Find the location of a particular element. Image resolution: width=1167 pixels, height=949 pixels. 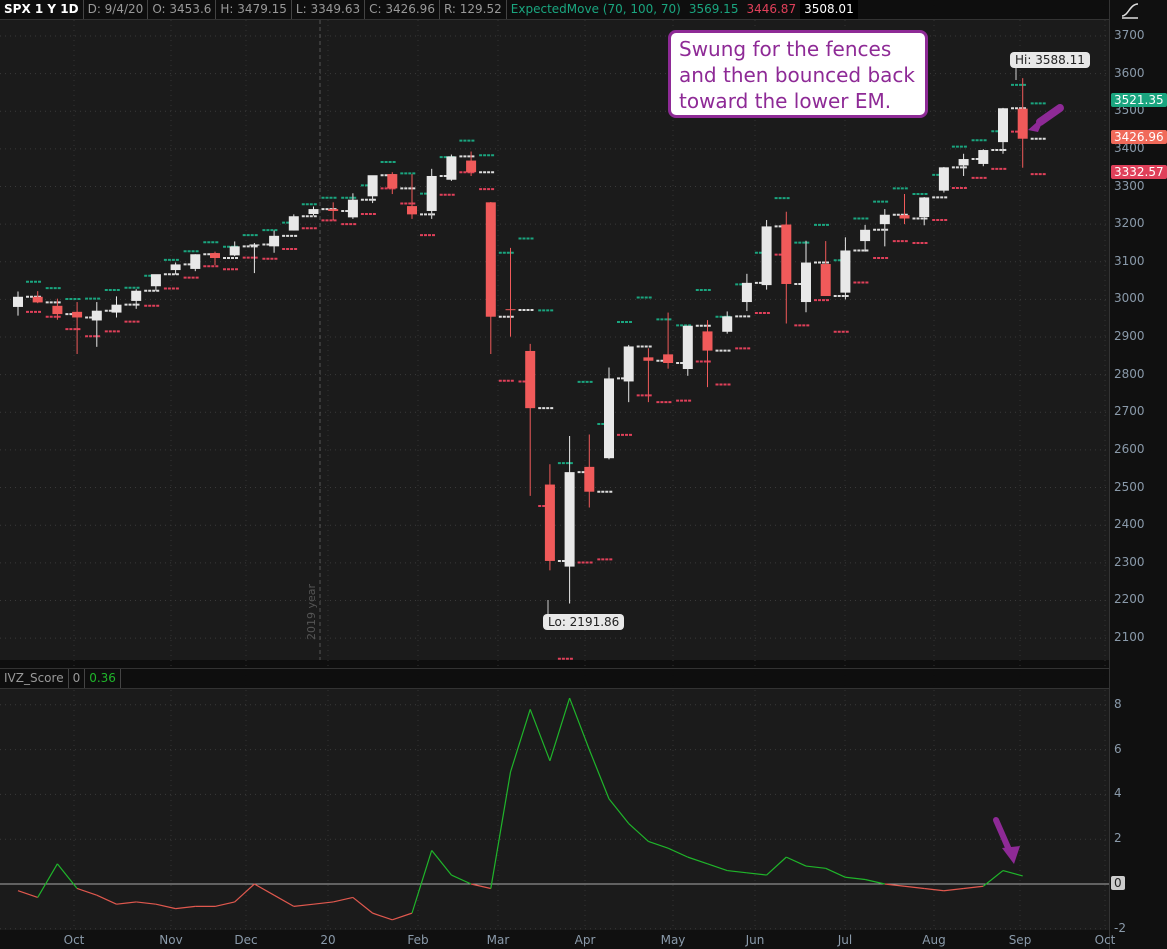

price-tick-label: 2300 is located at coordinates (1129, 561).